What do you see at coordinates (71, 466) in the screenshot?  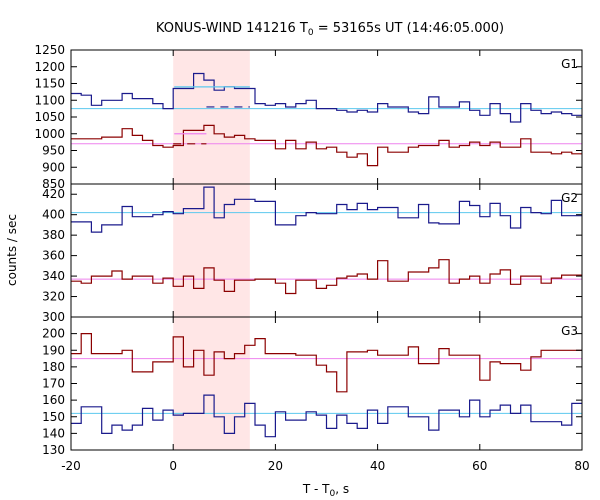 I see `x-tick-label: -20` at bounding box center [71, 466].